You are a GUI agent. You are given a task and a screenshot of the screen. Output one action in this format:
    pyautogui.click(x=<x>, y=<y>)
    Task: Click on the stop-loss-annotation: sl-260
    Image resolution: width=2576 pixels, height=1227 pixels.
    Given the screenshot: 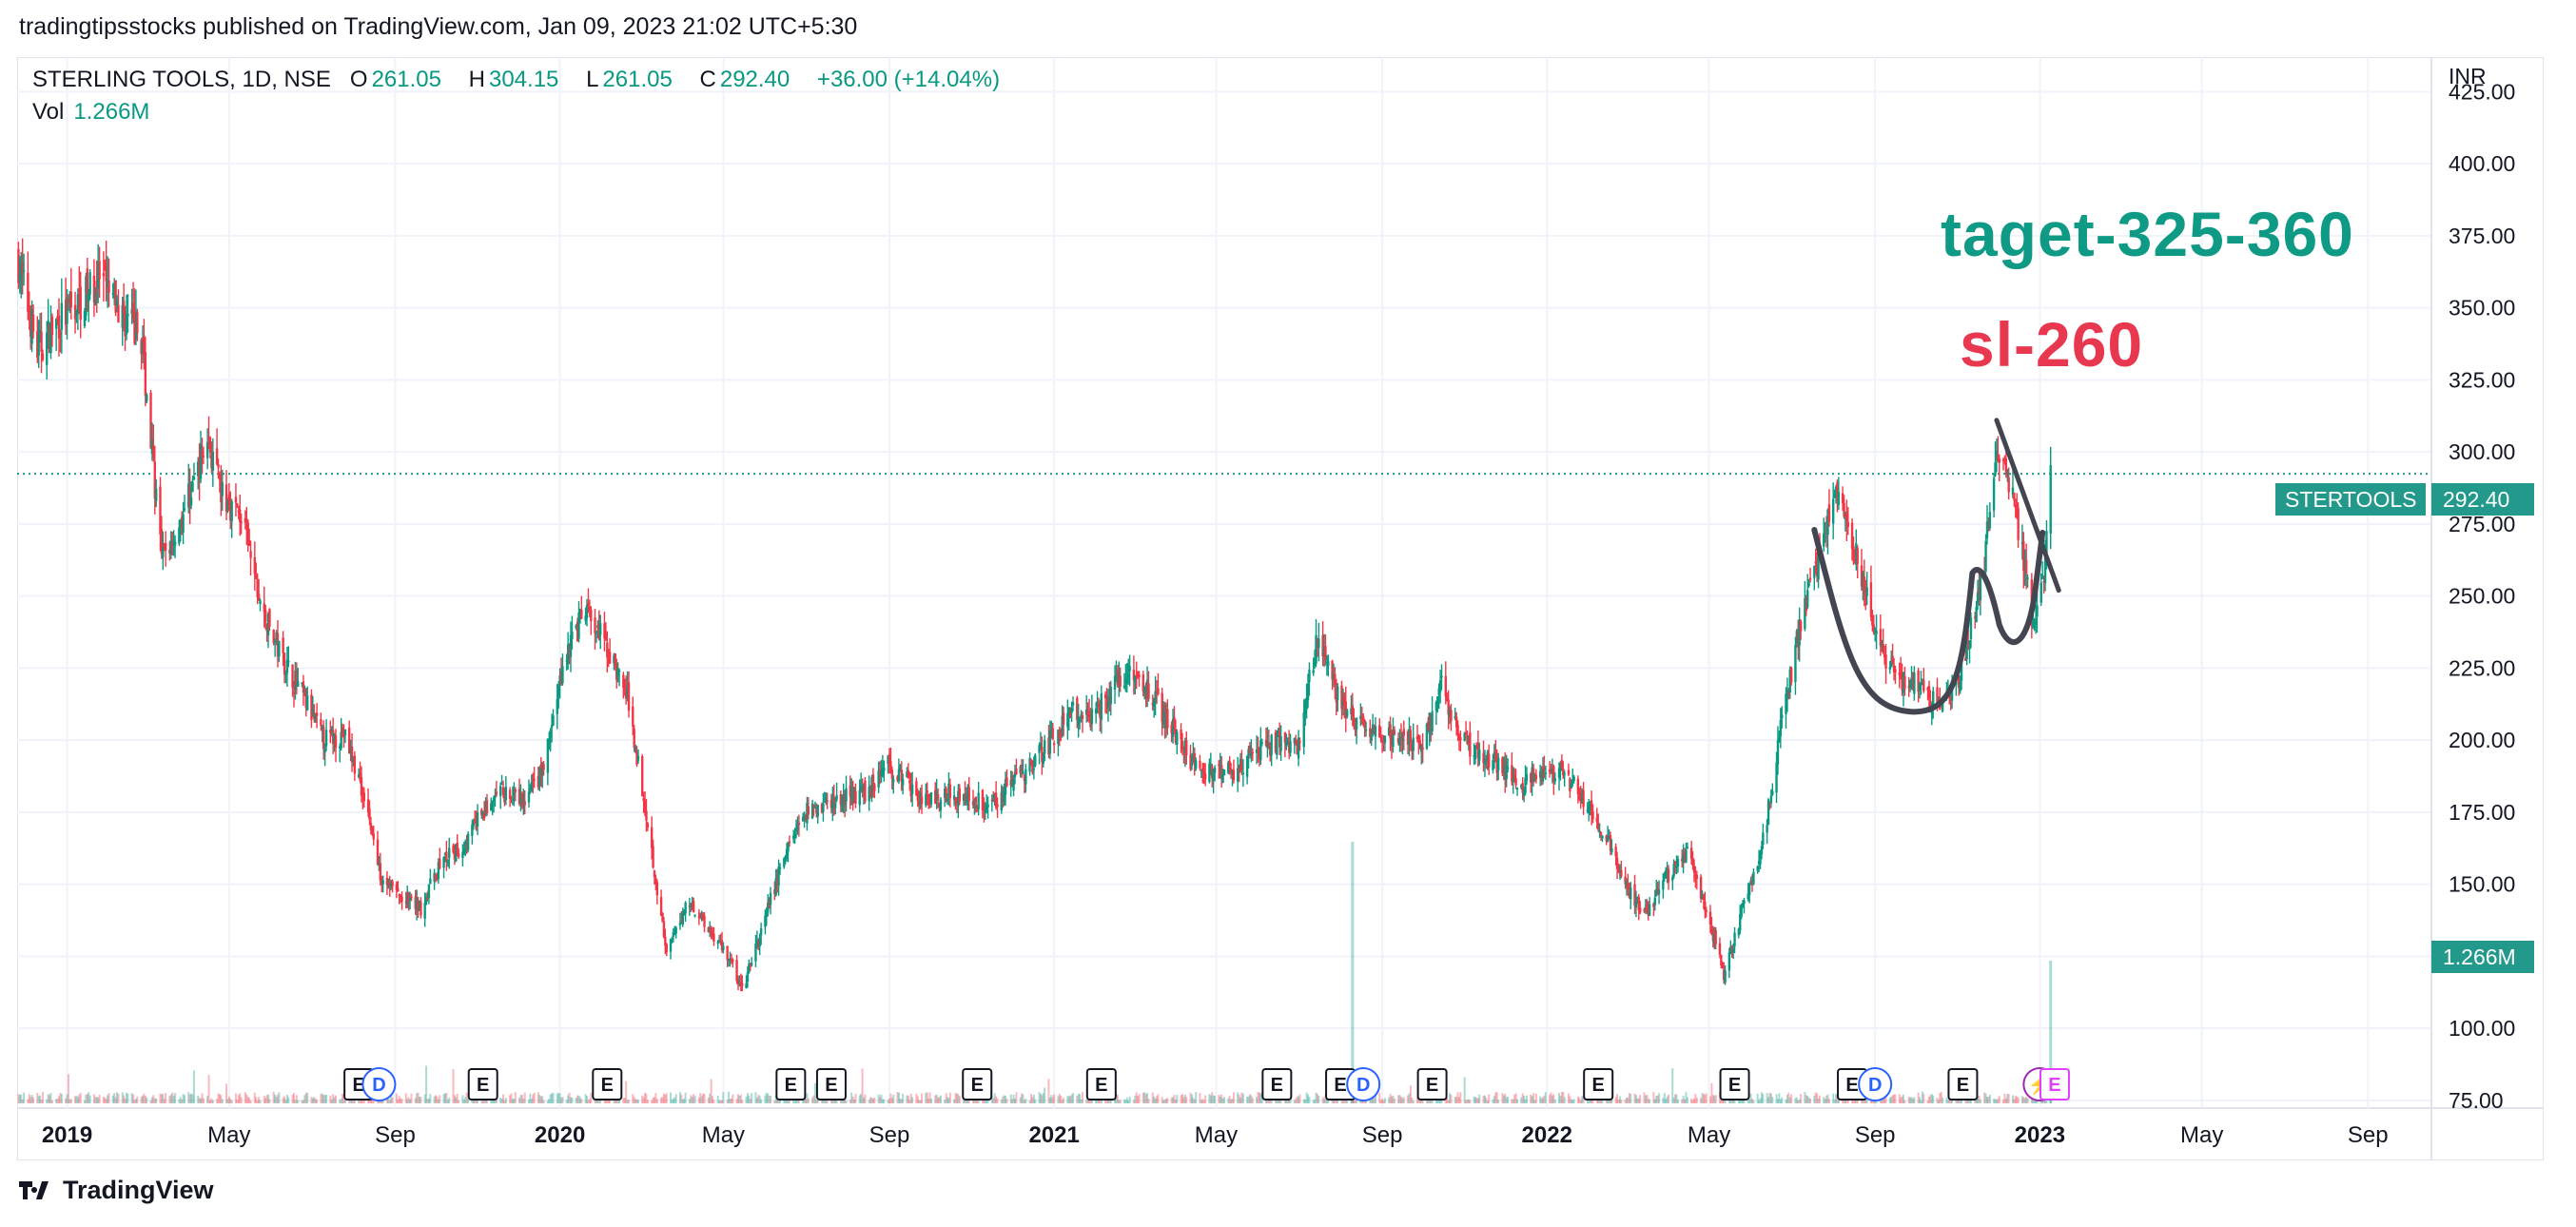 What is the action you would take?
    pyautogui.click(x=2052, y=345)
    